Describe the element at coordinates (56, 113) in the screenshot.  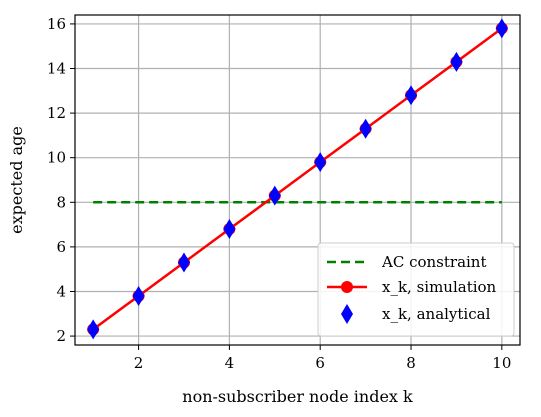
I see `y-tick-label: 12` at that location.